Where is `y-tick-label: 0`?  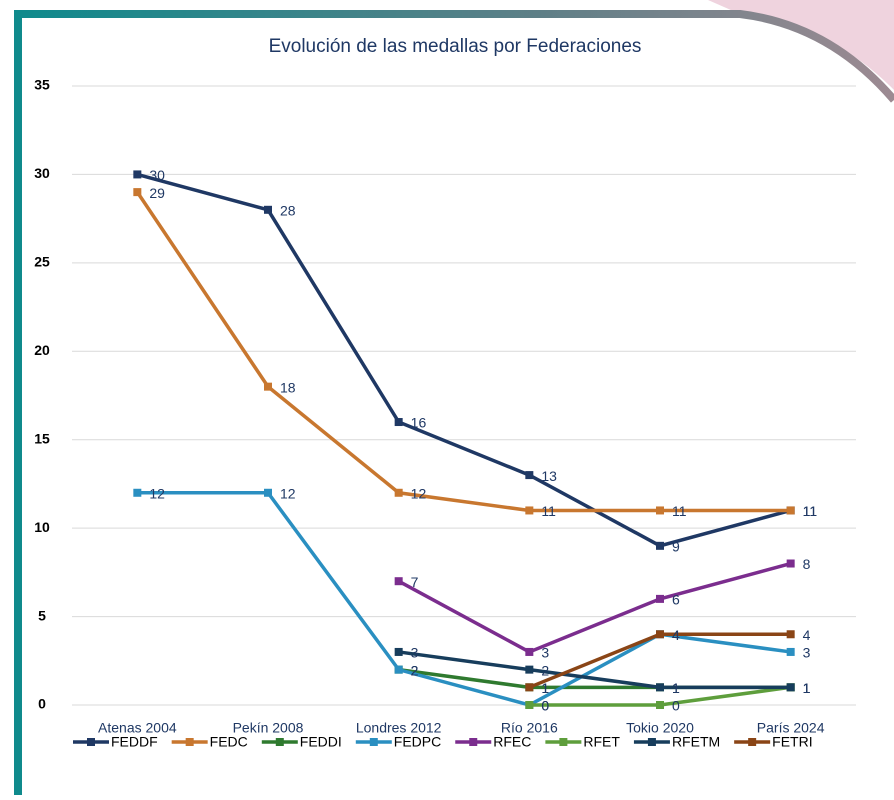
y-tick-label: 0 is located at coordinates (42, 704).